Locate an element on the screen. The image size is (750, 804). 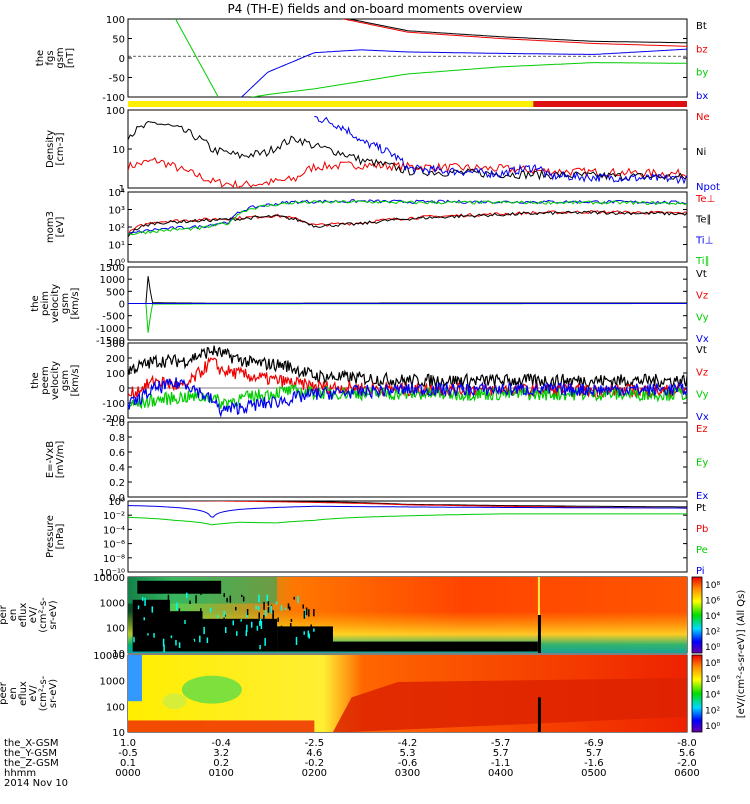
x-row-value: 0.2 is located at coordinates (221, 763).